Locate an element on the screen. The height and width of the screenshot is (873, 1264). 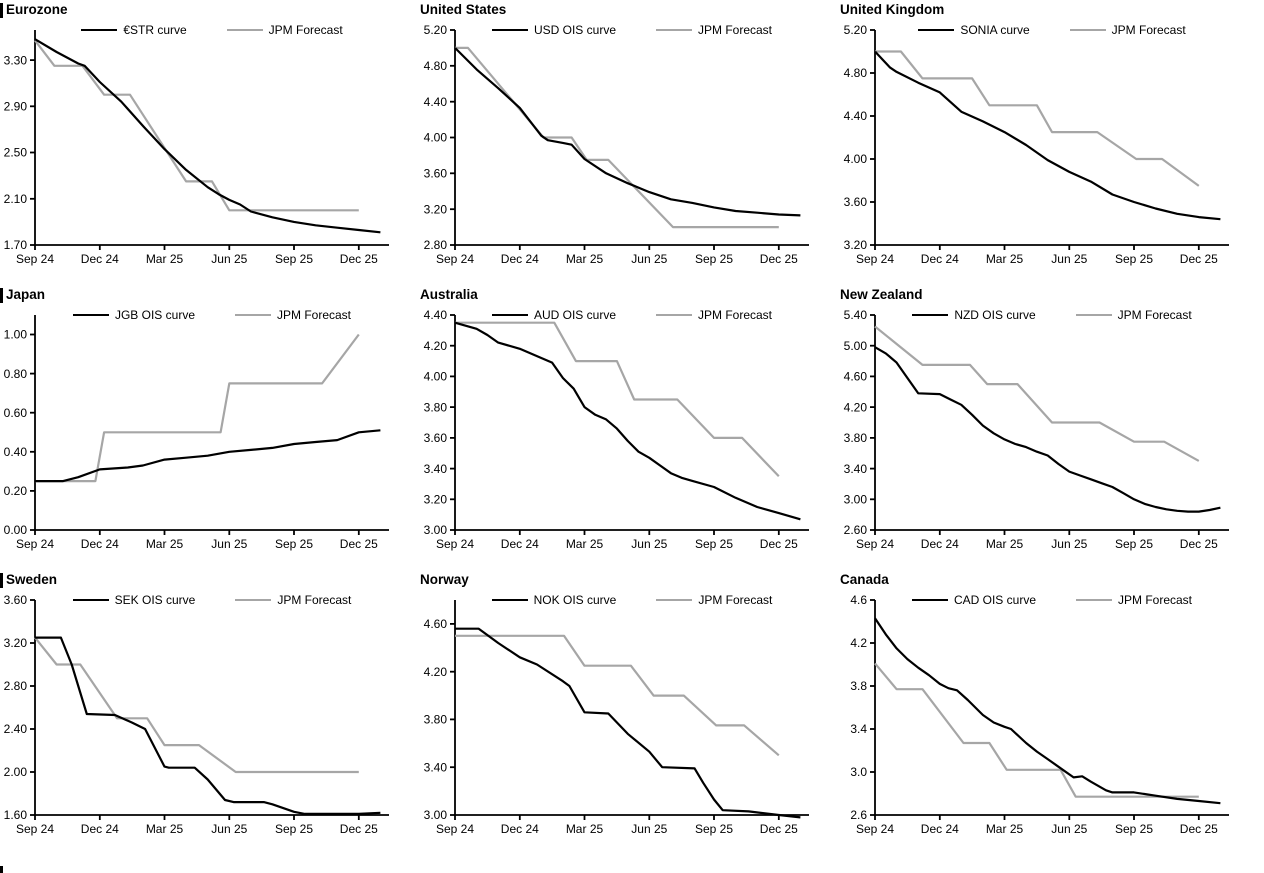
svg-text: 3.4 is located at coordinates (858, 729).